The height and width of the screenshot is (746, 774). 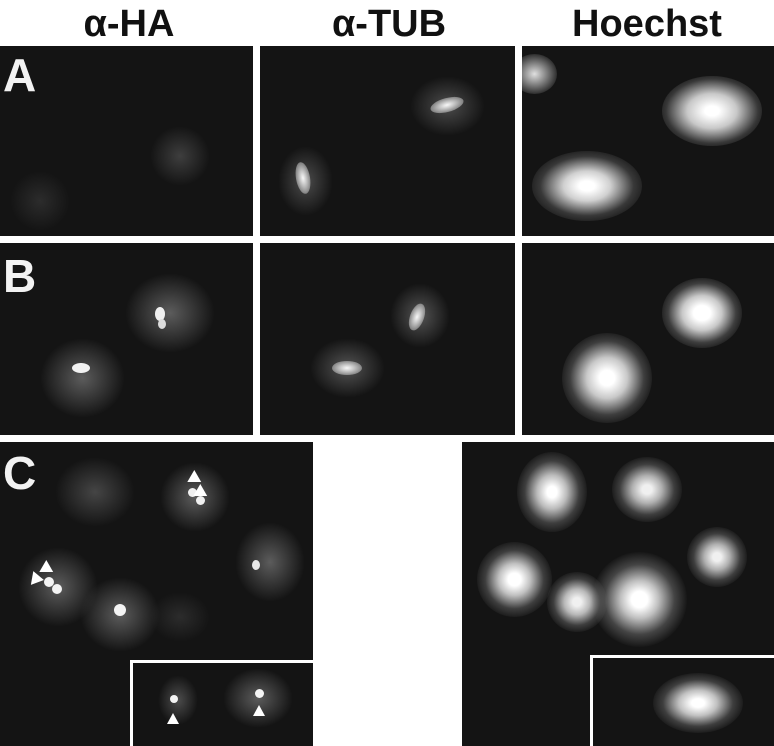 What do you see at coordinates (647, 24) in the screenshot?
I see `column-title-hoechst: Hoechst` at bounding box center [647, 24].